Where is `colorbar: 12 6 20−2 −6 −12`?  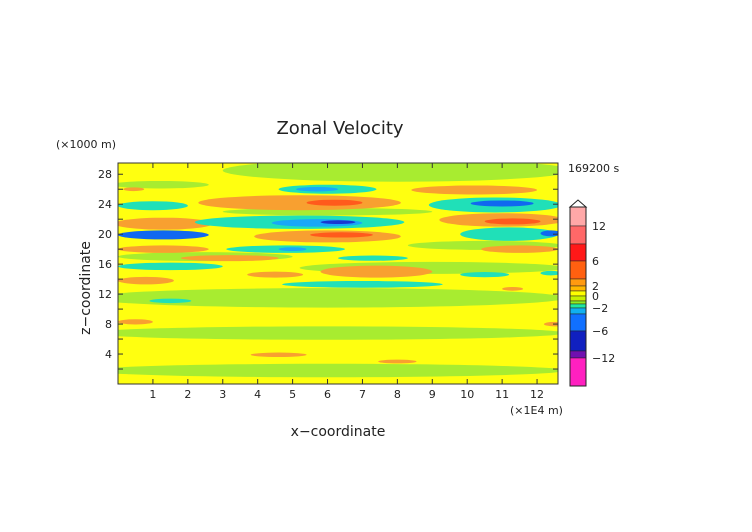
colorbar: 12 6 20−2 −6 −12 is located at coordinates (591, 293).